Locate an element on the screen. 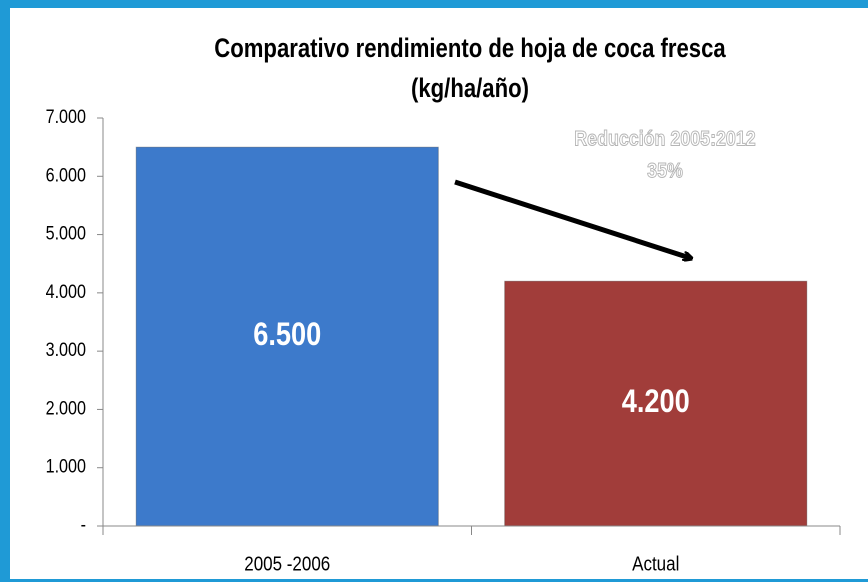 Image resolution: width=868 pixels, height=582 pixels. y-tick-label: 4.000 is located at coordinates (66, 292).